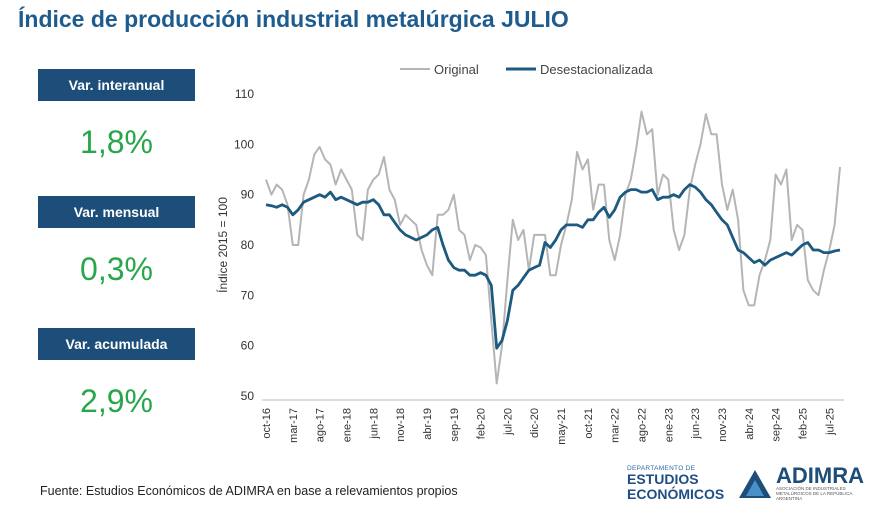 The image size is (880, 512). I want to click on x-tick-label: abr-24, so click(750, 424).